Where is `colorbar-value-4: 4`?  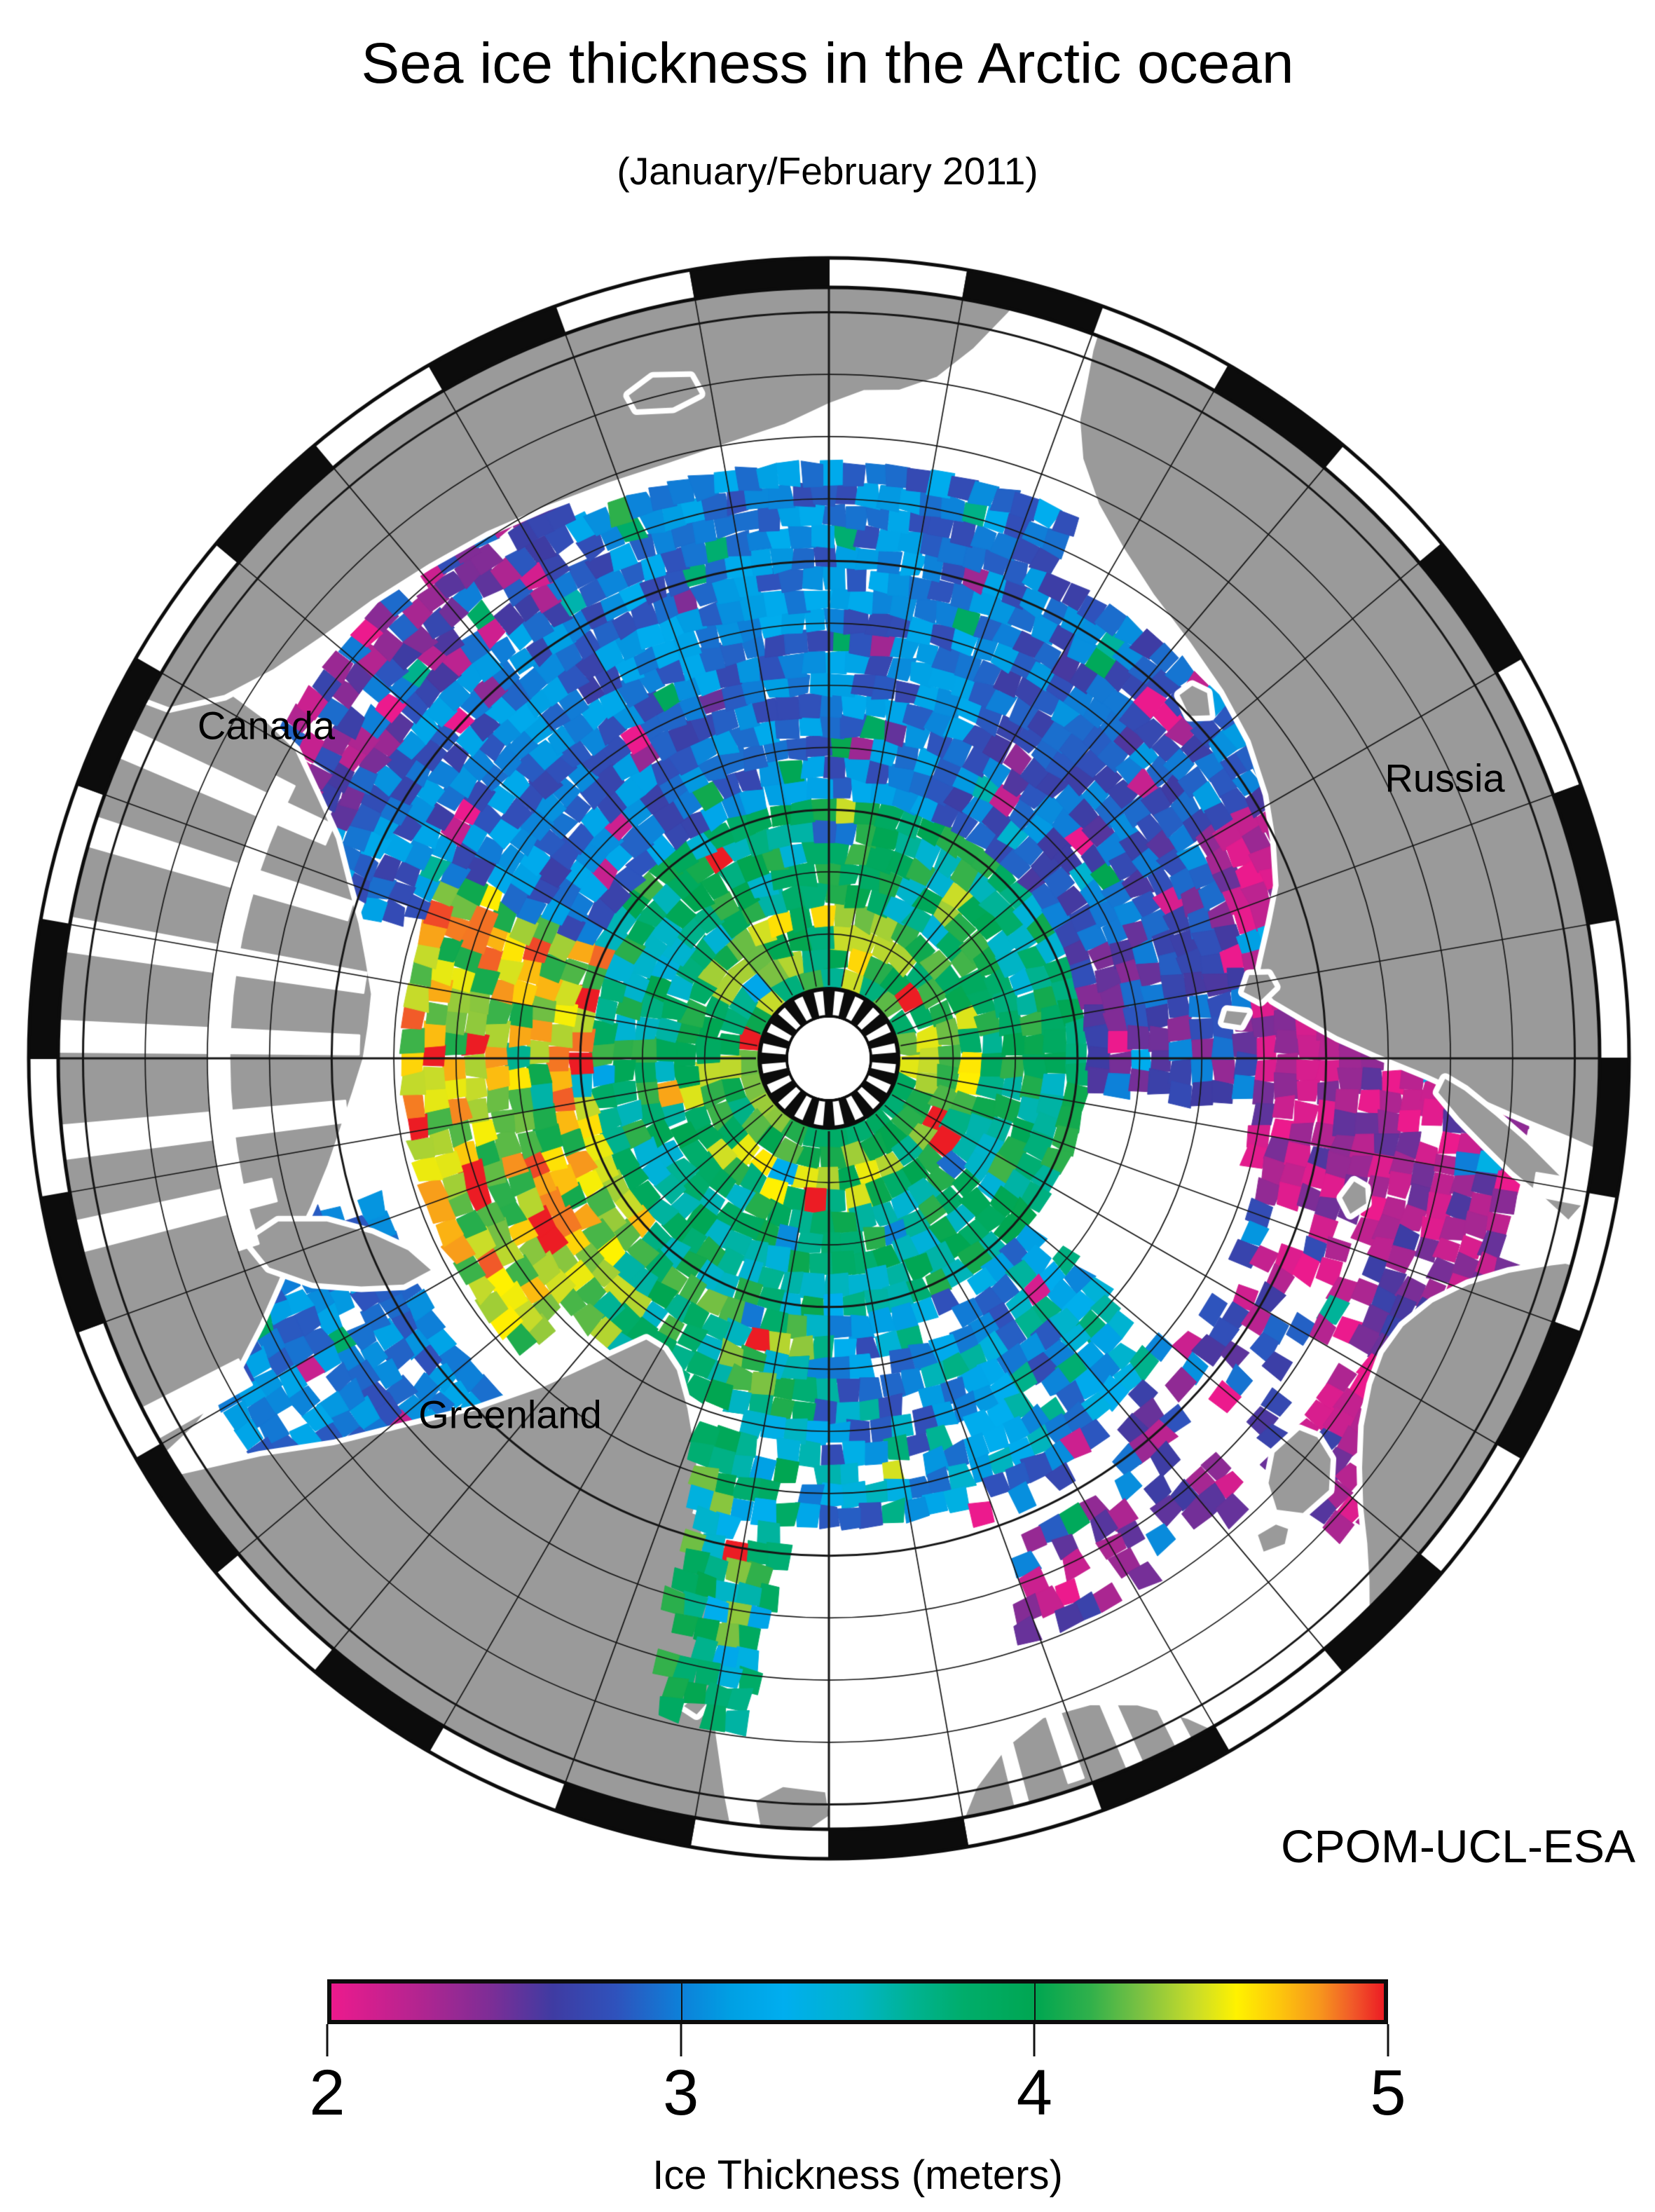 colorbar-value-4: 4 is located at coordinates (1034, 2093).